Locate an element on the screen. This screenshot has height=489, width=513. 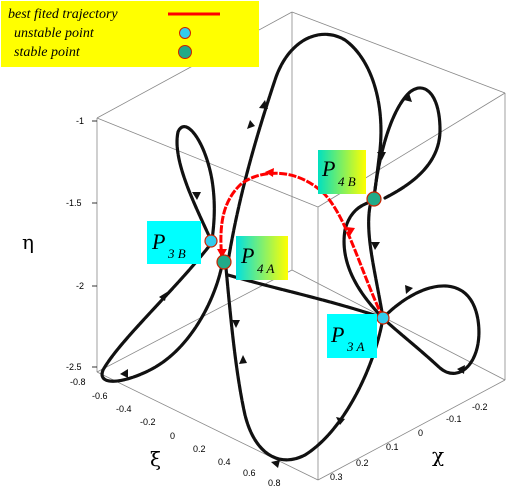
eta-tick: -2.5 is located at coordinates (74, 367).